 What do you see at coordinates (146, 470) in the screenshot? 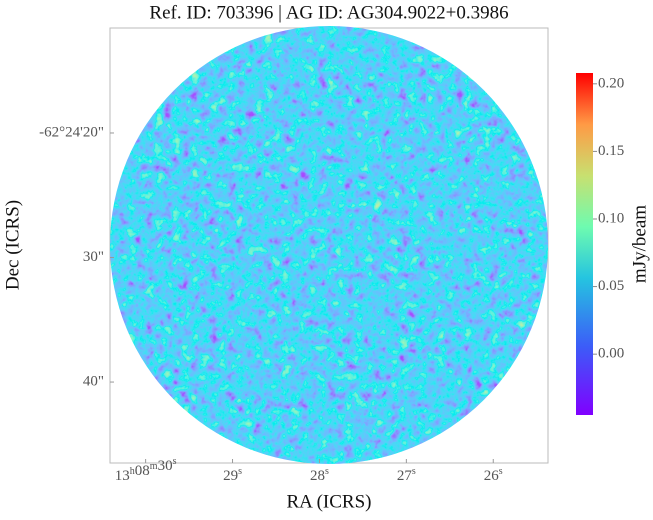
I see `x-tick-label: 13h08m30s` at bounding box center [146, 470].